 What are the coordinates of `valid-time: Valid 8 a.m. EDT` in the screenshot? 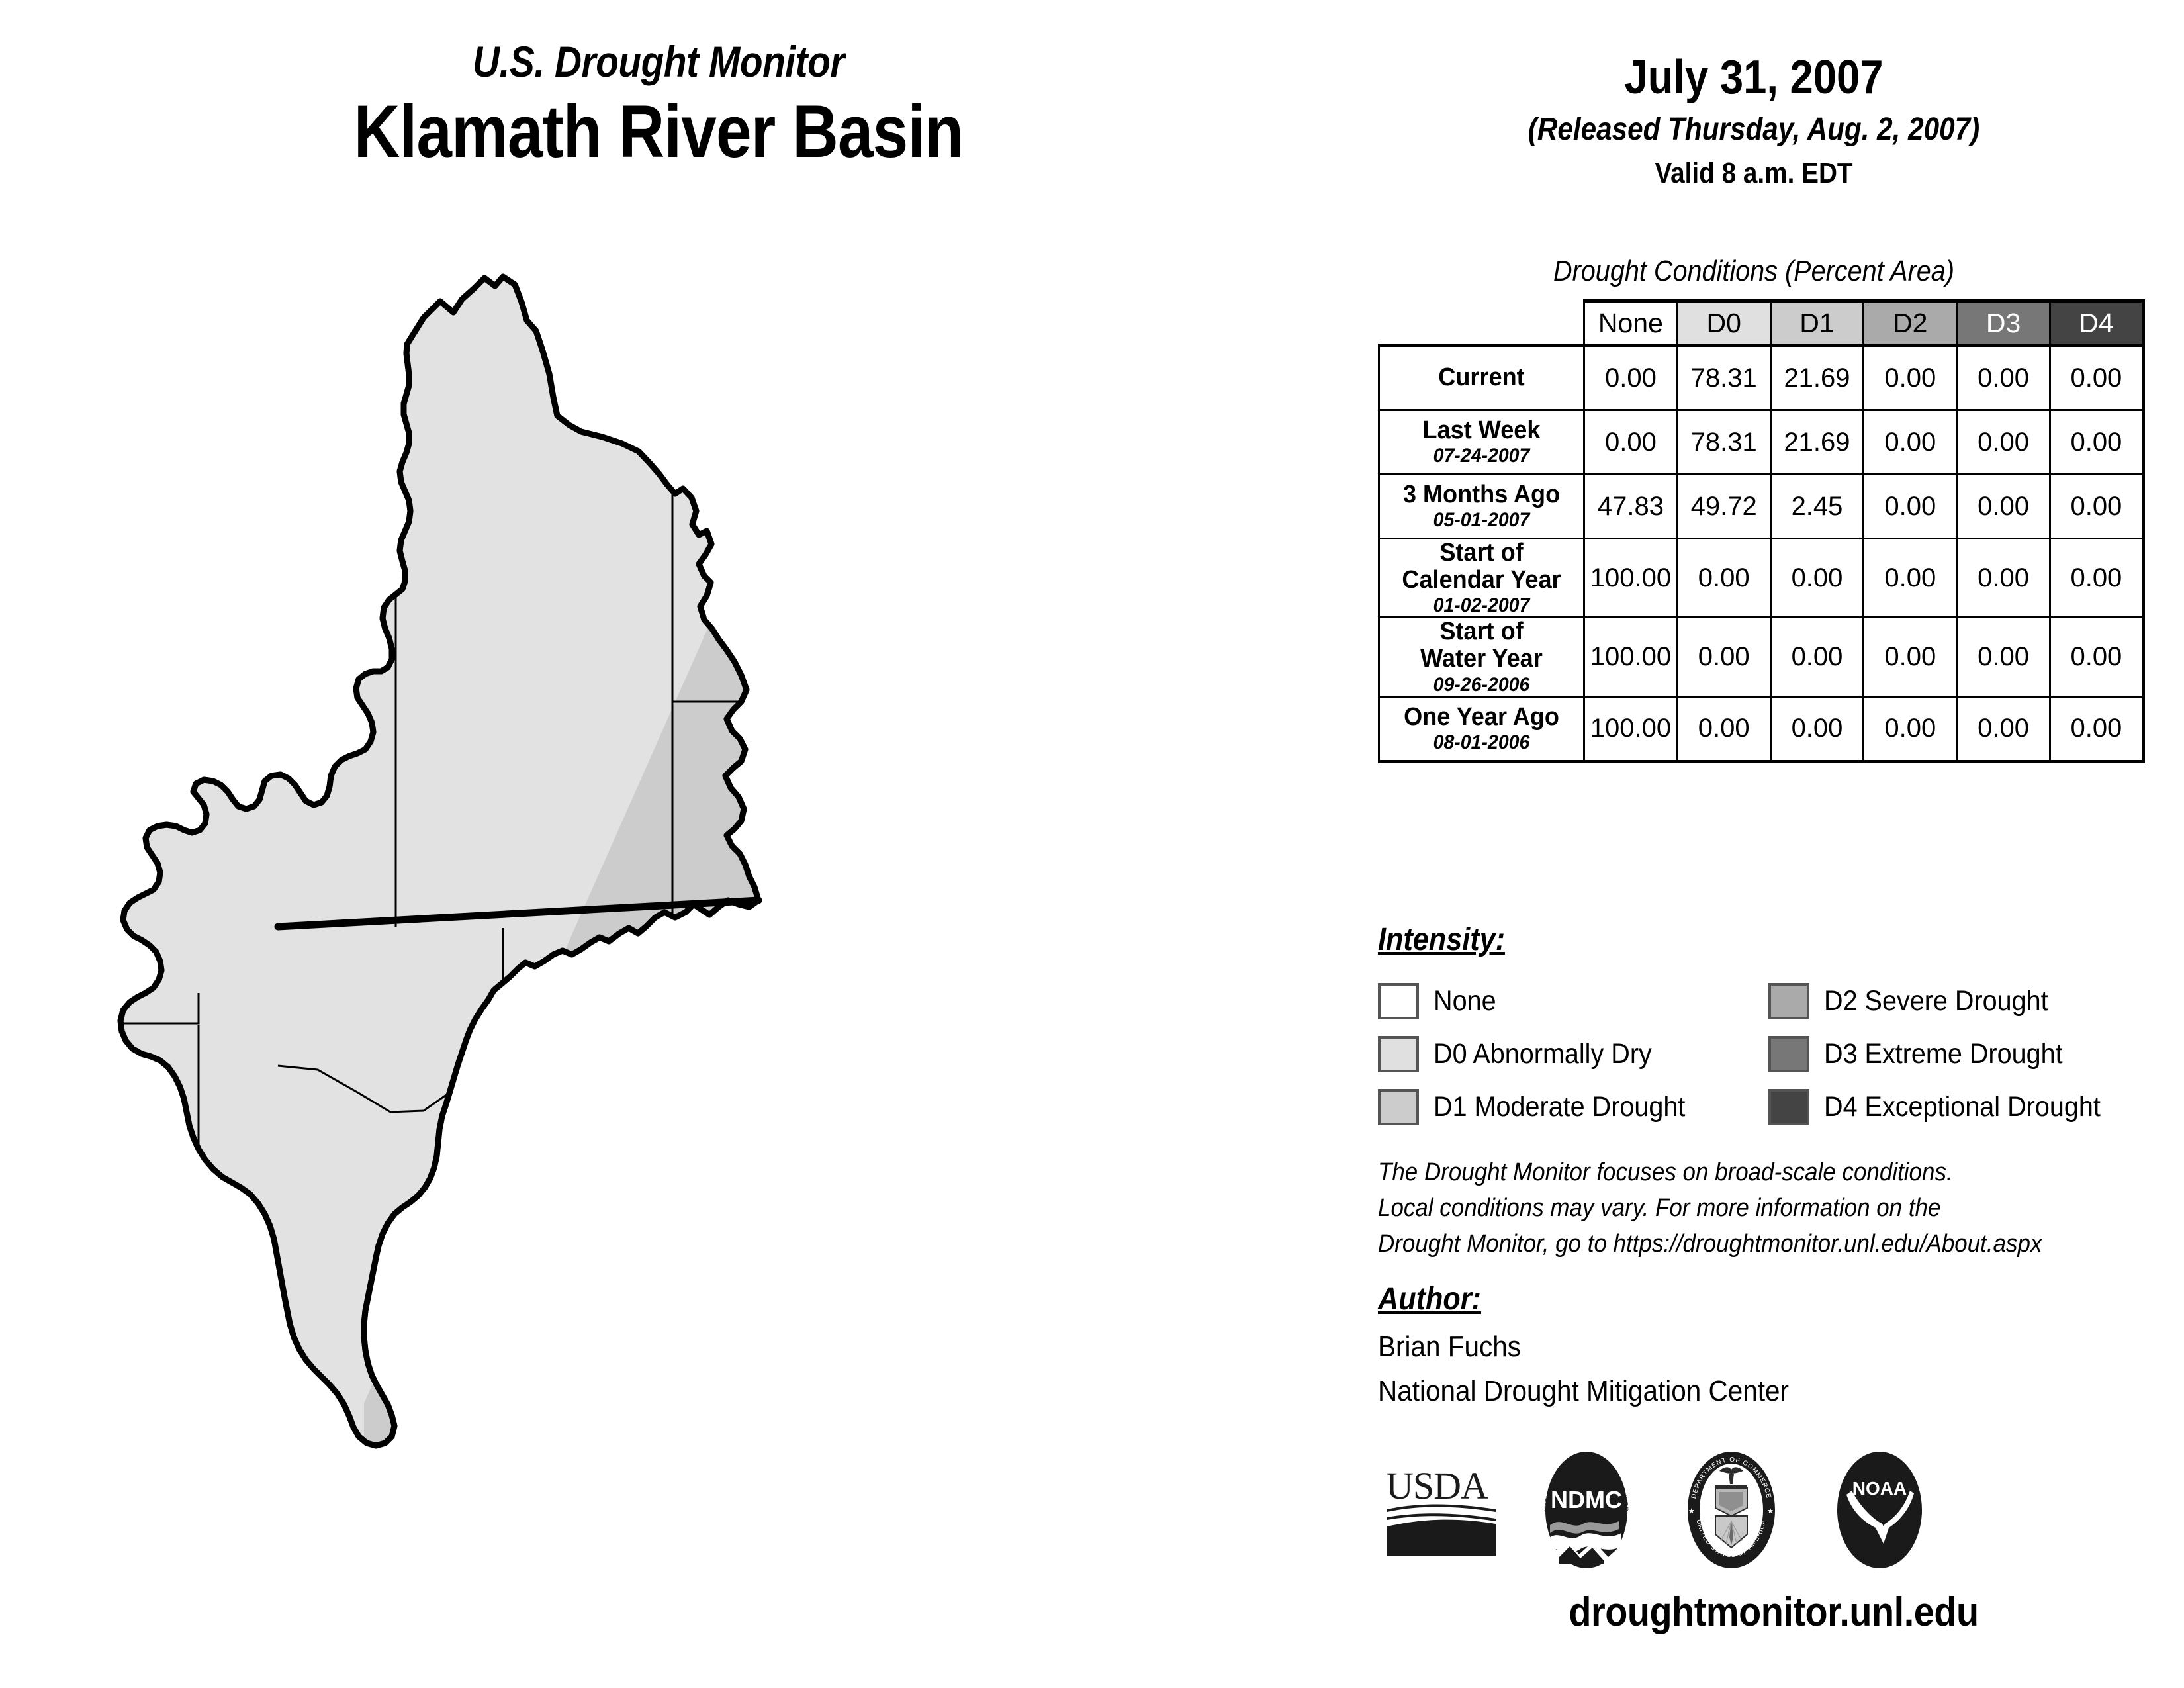 It's located at (1754, 173).